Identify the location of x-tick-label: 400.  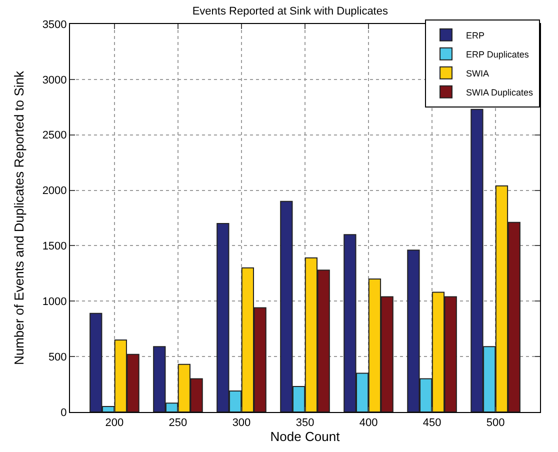
(368, 423).